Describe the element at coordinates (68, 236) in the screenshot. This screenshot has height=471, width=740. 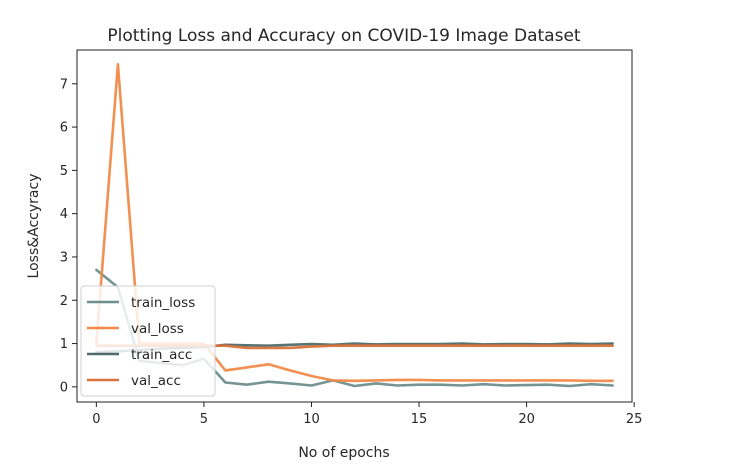
I see `y-axis: 0 1 2 3 4 5 6 7` at that location.